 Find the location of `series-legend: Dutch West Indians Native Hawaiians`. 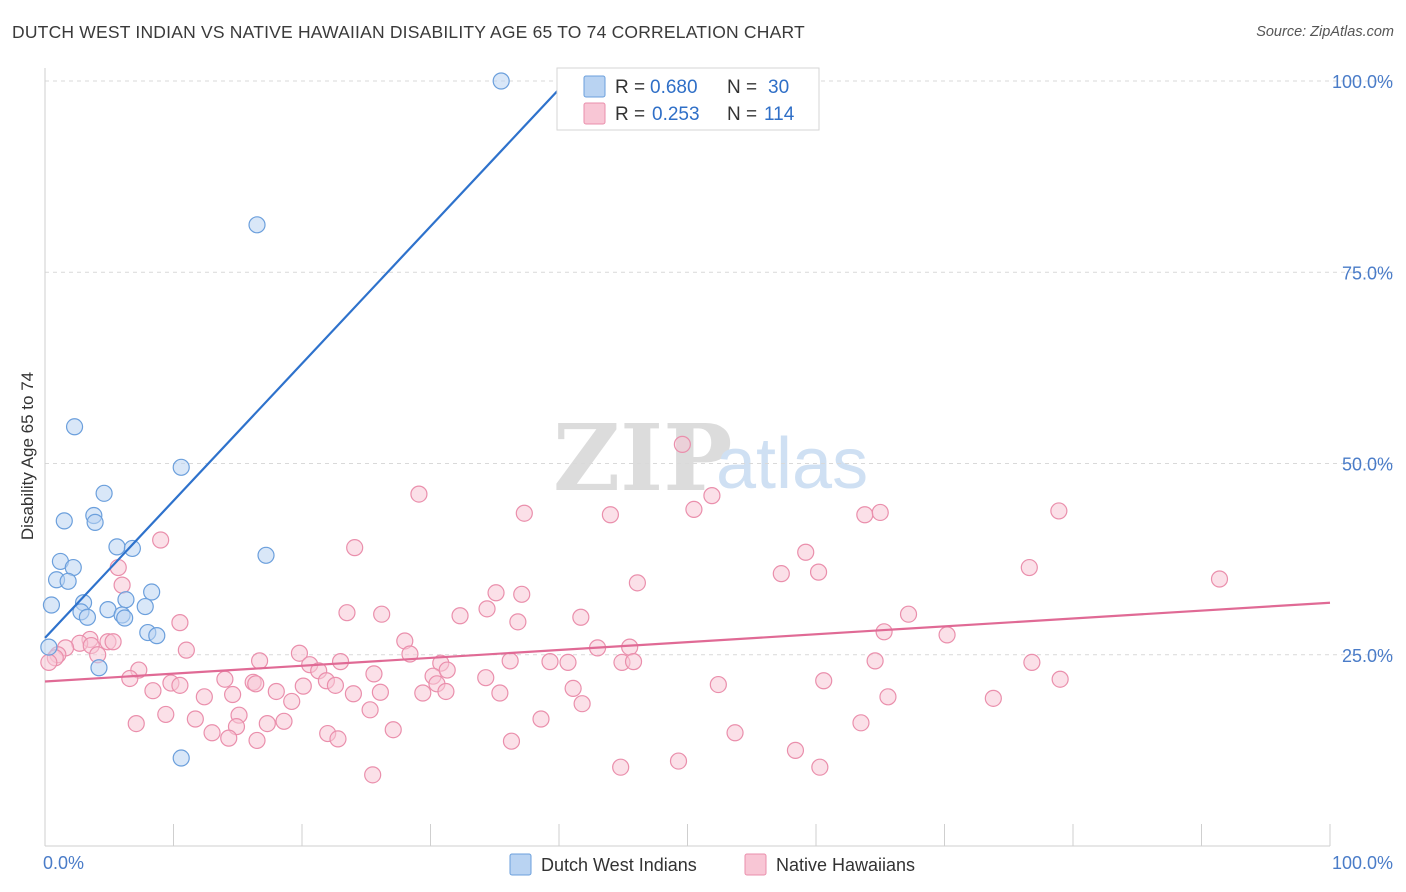

series-legend: Dutch West Indians Native Hawaiians is located at coordinates (712, 864).